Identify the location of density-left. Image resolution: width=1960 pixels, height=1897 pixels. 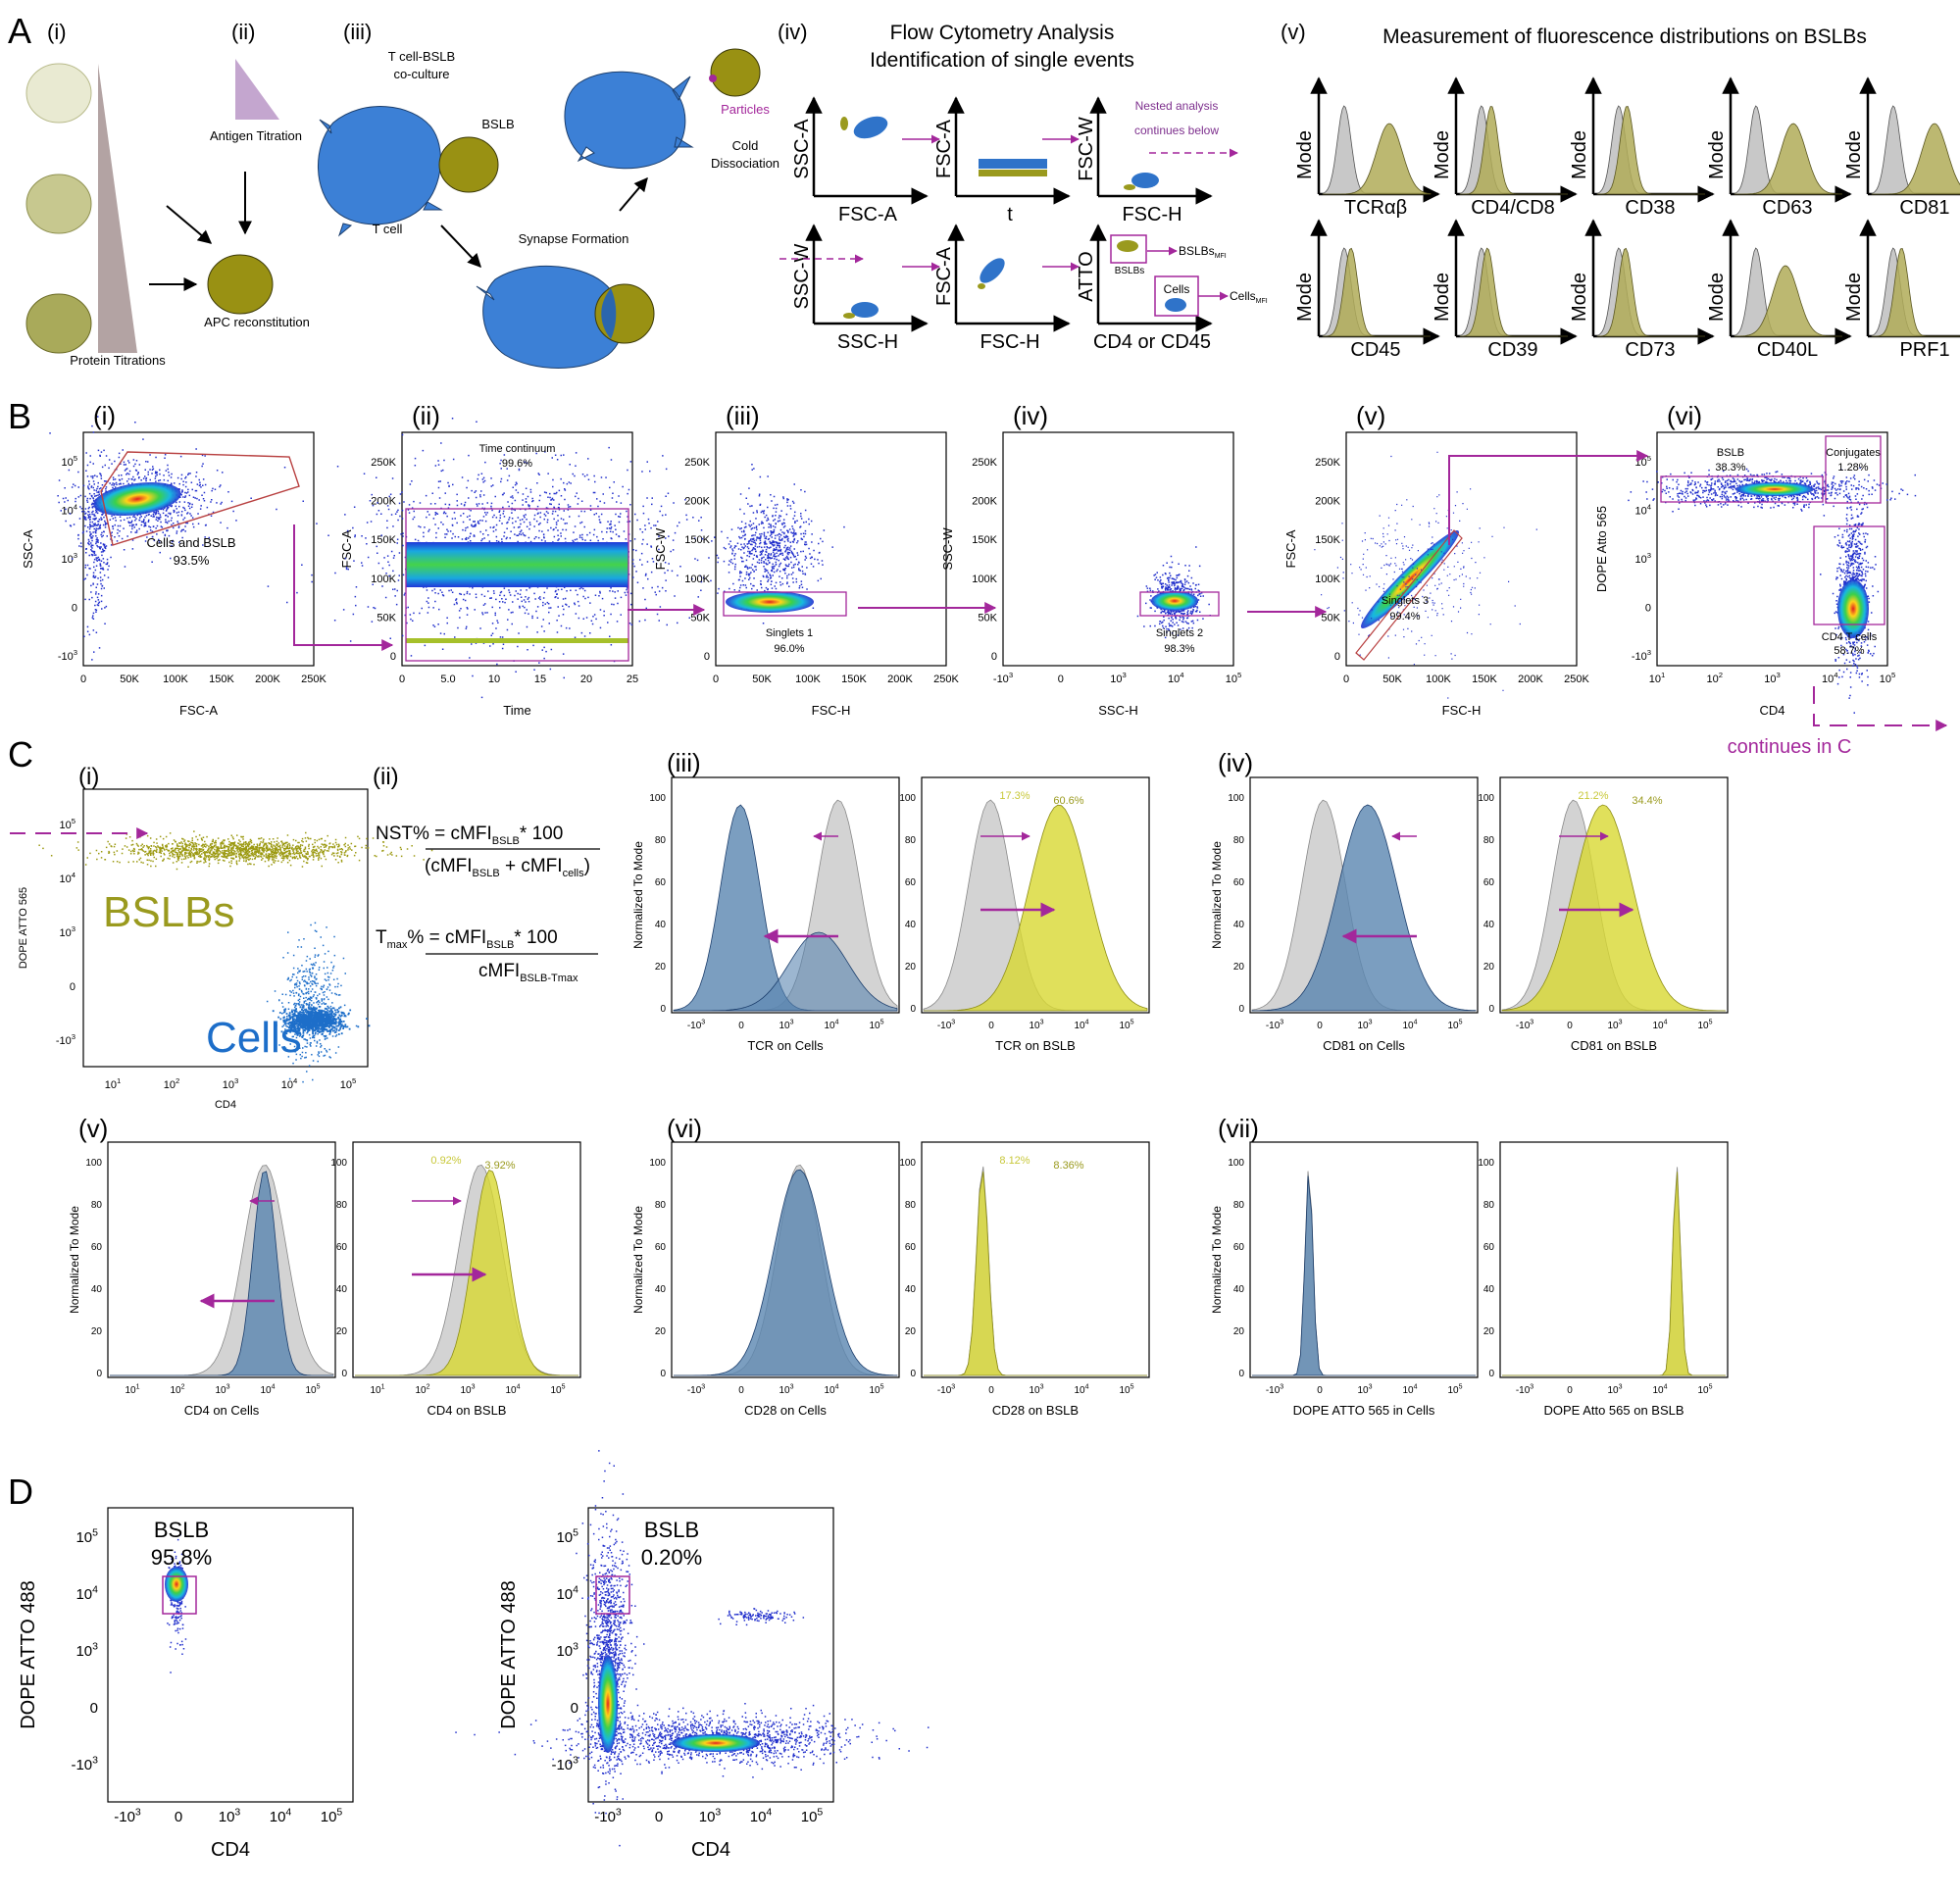
(608, 1704).